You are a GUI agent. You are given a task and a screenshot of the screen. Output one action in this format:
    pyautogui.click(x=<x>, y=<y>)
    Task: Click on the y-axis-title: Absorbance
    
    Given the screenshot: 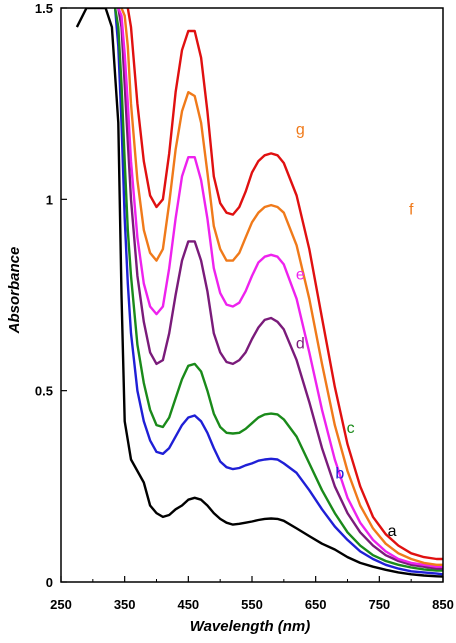 What is the action you would take?
    pyautogui.click(x=14, y=291)
    